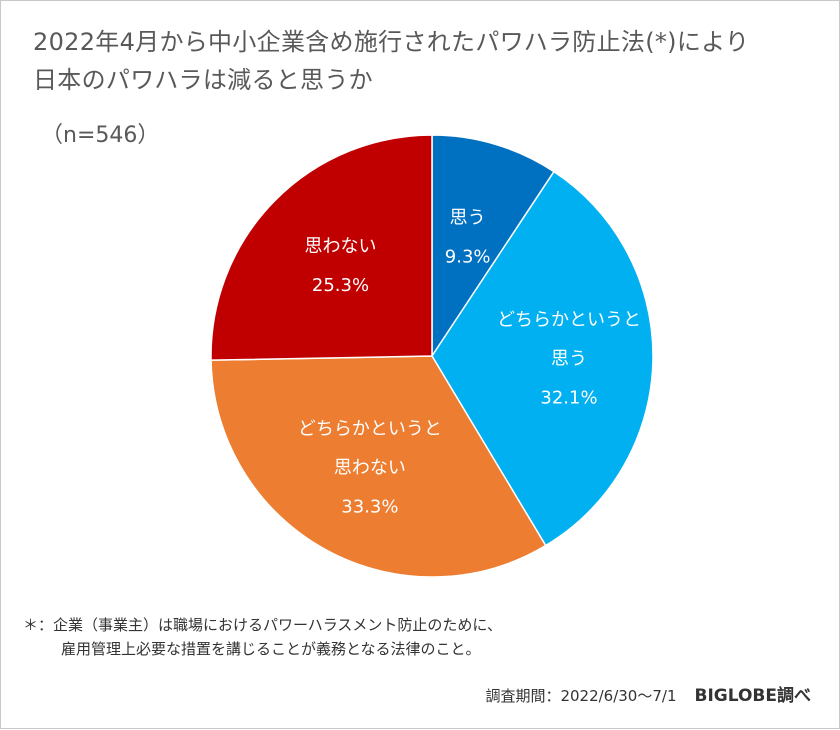 This screenshot has width=840, height=730. I want to click on slice-value-label: 9.3%, so click(468, 256).